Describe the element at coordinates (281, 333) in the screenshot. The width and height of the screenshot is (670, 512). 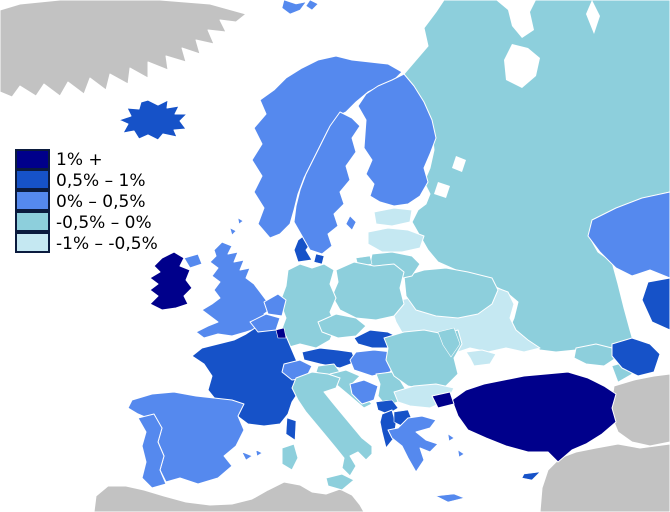
I see `country-luxembourg` at that location.